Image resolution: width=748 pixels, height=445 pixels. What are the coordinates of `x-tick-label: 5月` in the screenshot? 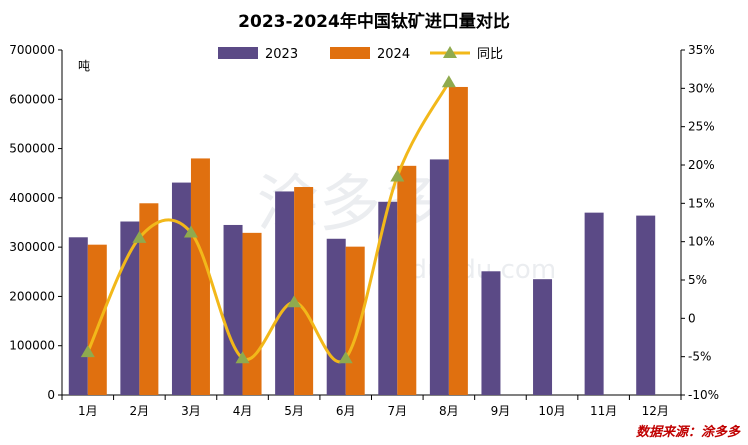 It's located at (294, 411).